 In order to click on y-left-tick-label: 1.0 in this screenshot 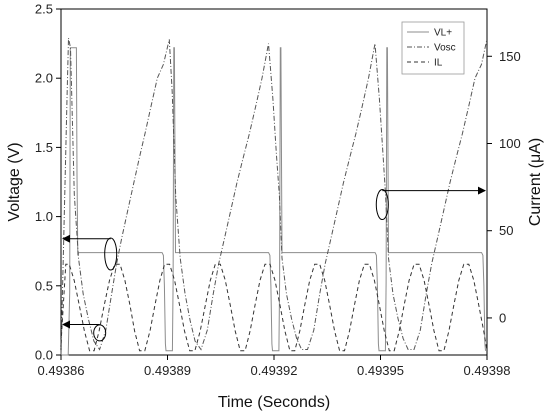, I will do `click(44, 216)`.